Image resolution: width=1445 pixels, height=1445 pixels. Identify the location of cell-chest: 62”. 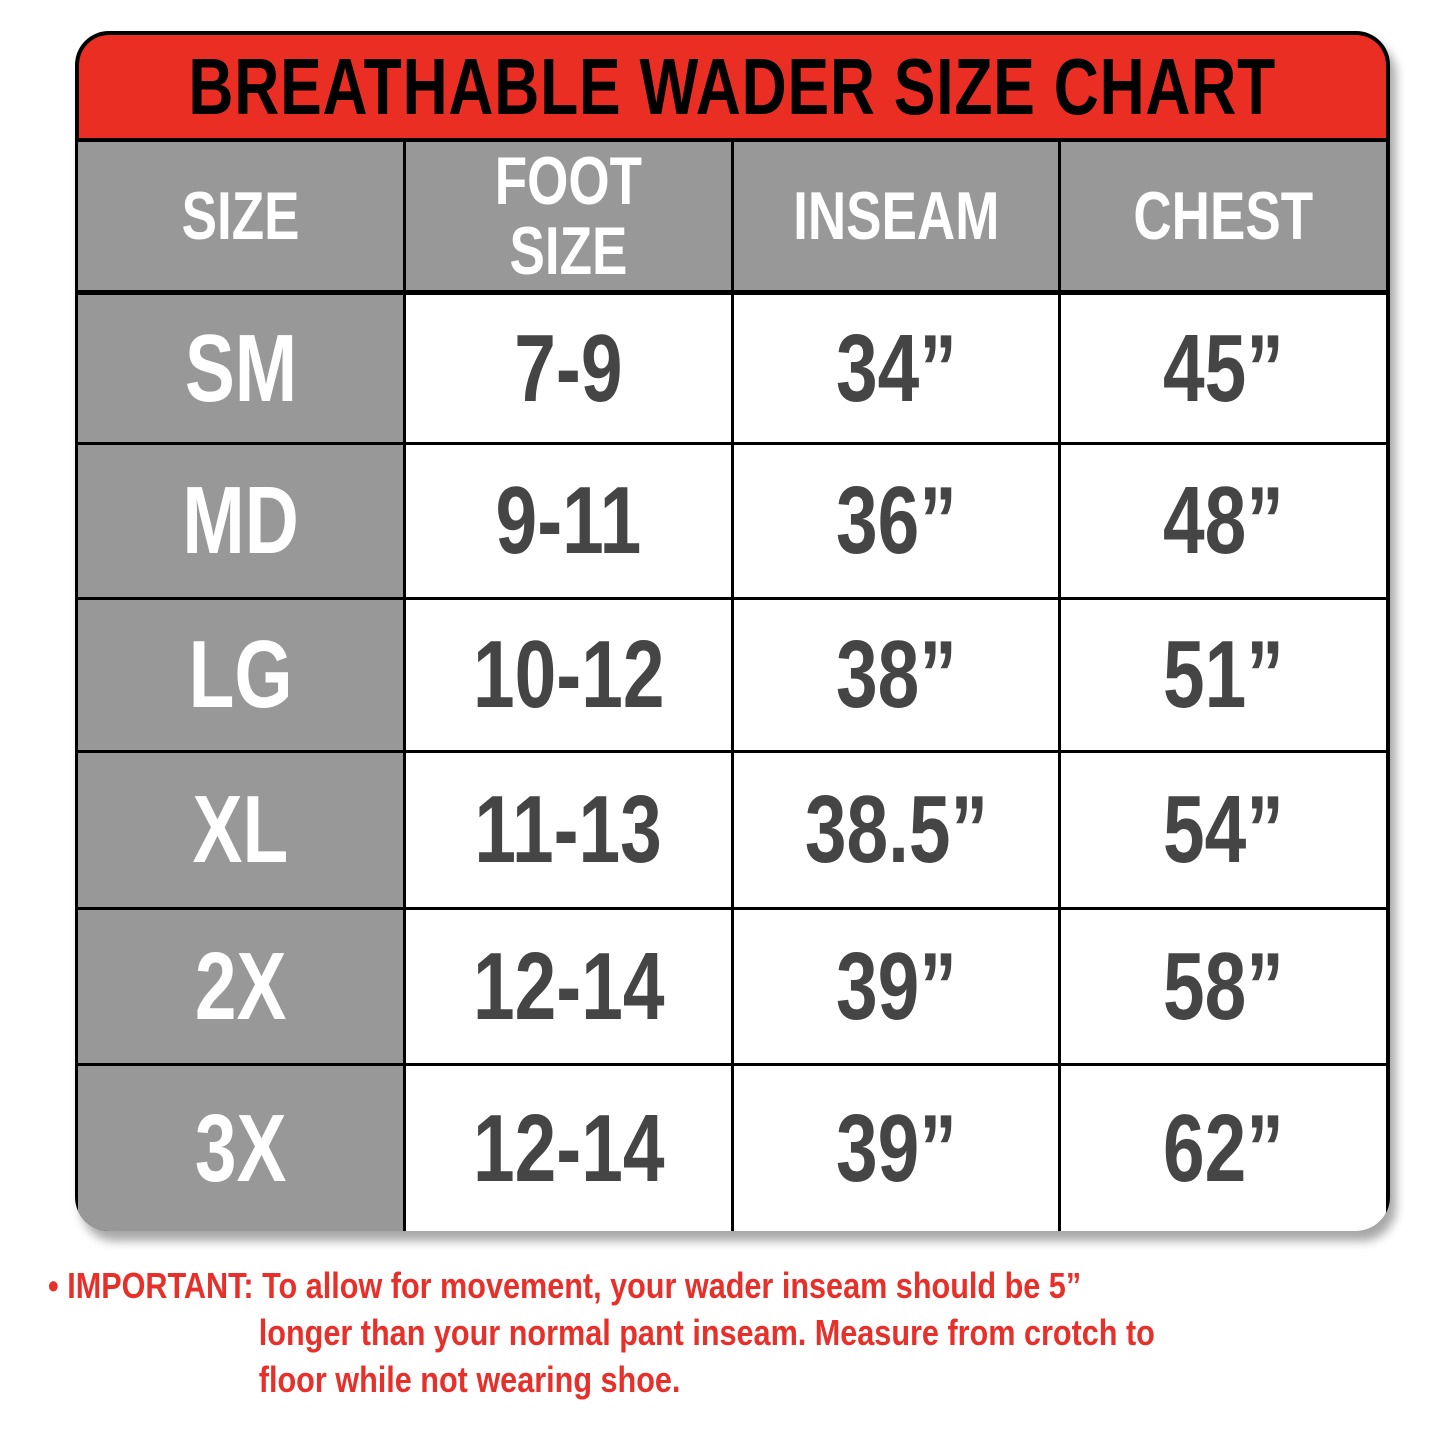
(1223, 1148).